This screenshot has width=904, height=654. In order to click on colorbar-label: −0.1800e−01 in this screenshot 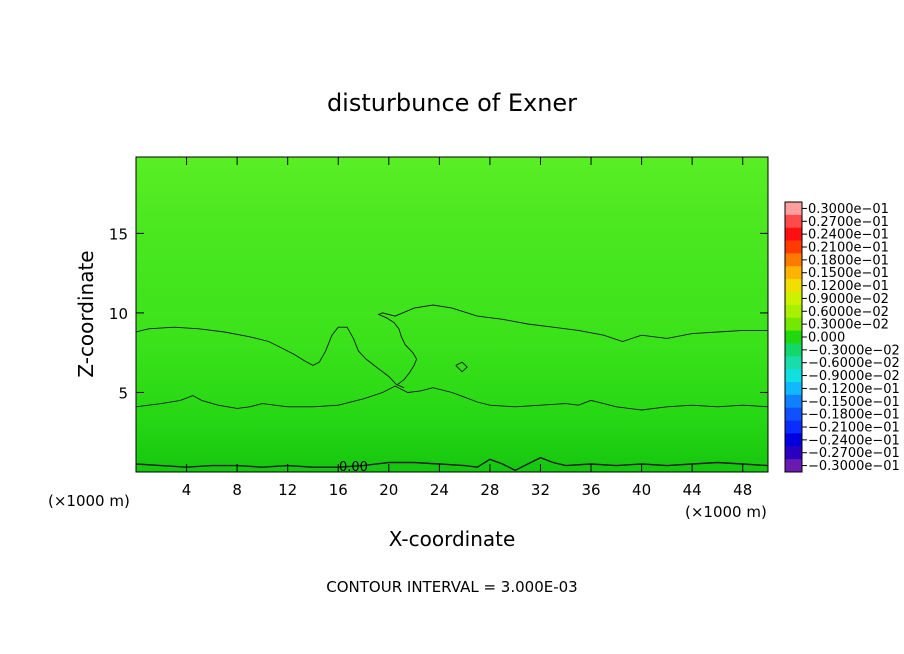, I will do `click(854, 415)`.